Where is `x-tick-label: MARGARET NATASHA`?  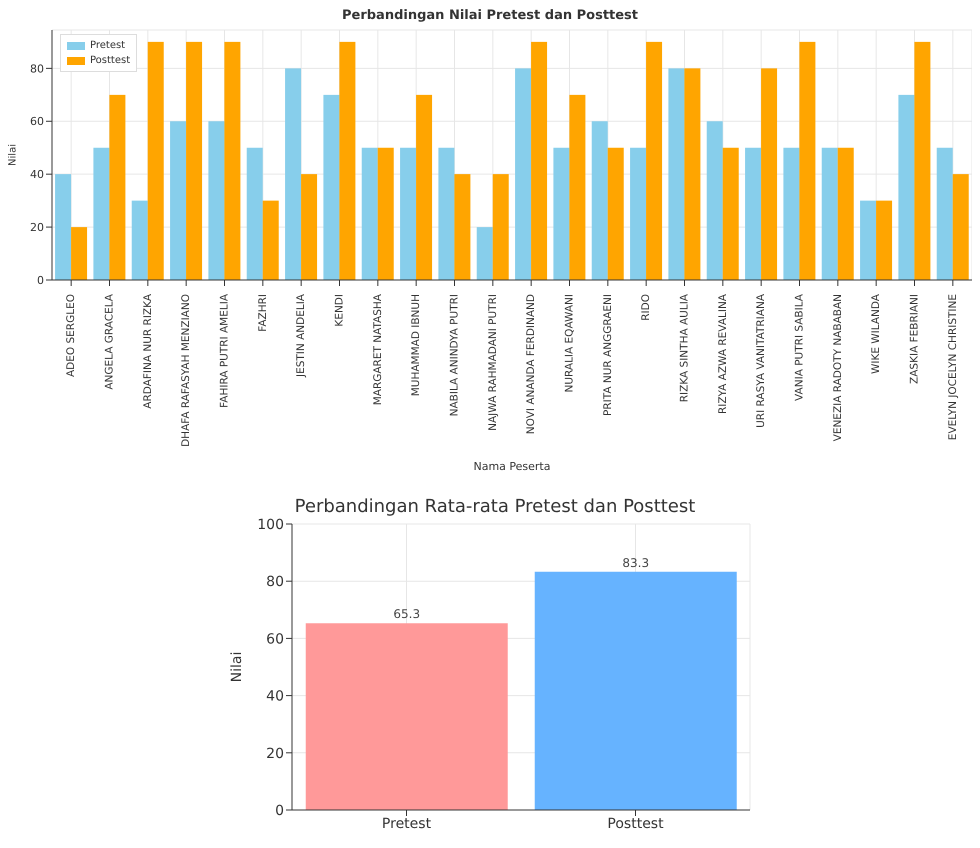 x-tick-label: MARGARET NATASHA is located at coordinates (378, 349).